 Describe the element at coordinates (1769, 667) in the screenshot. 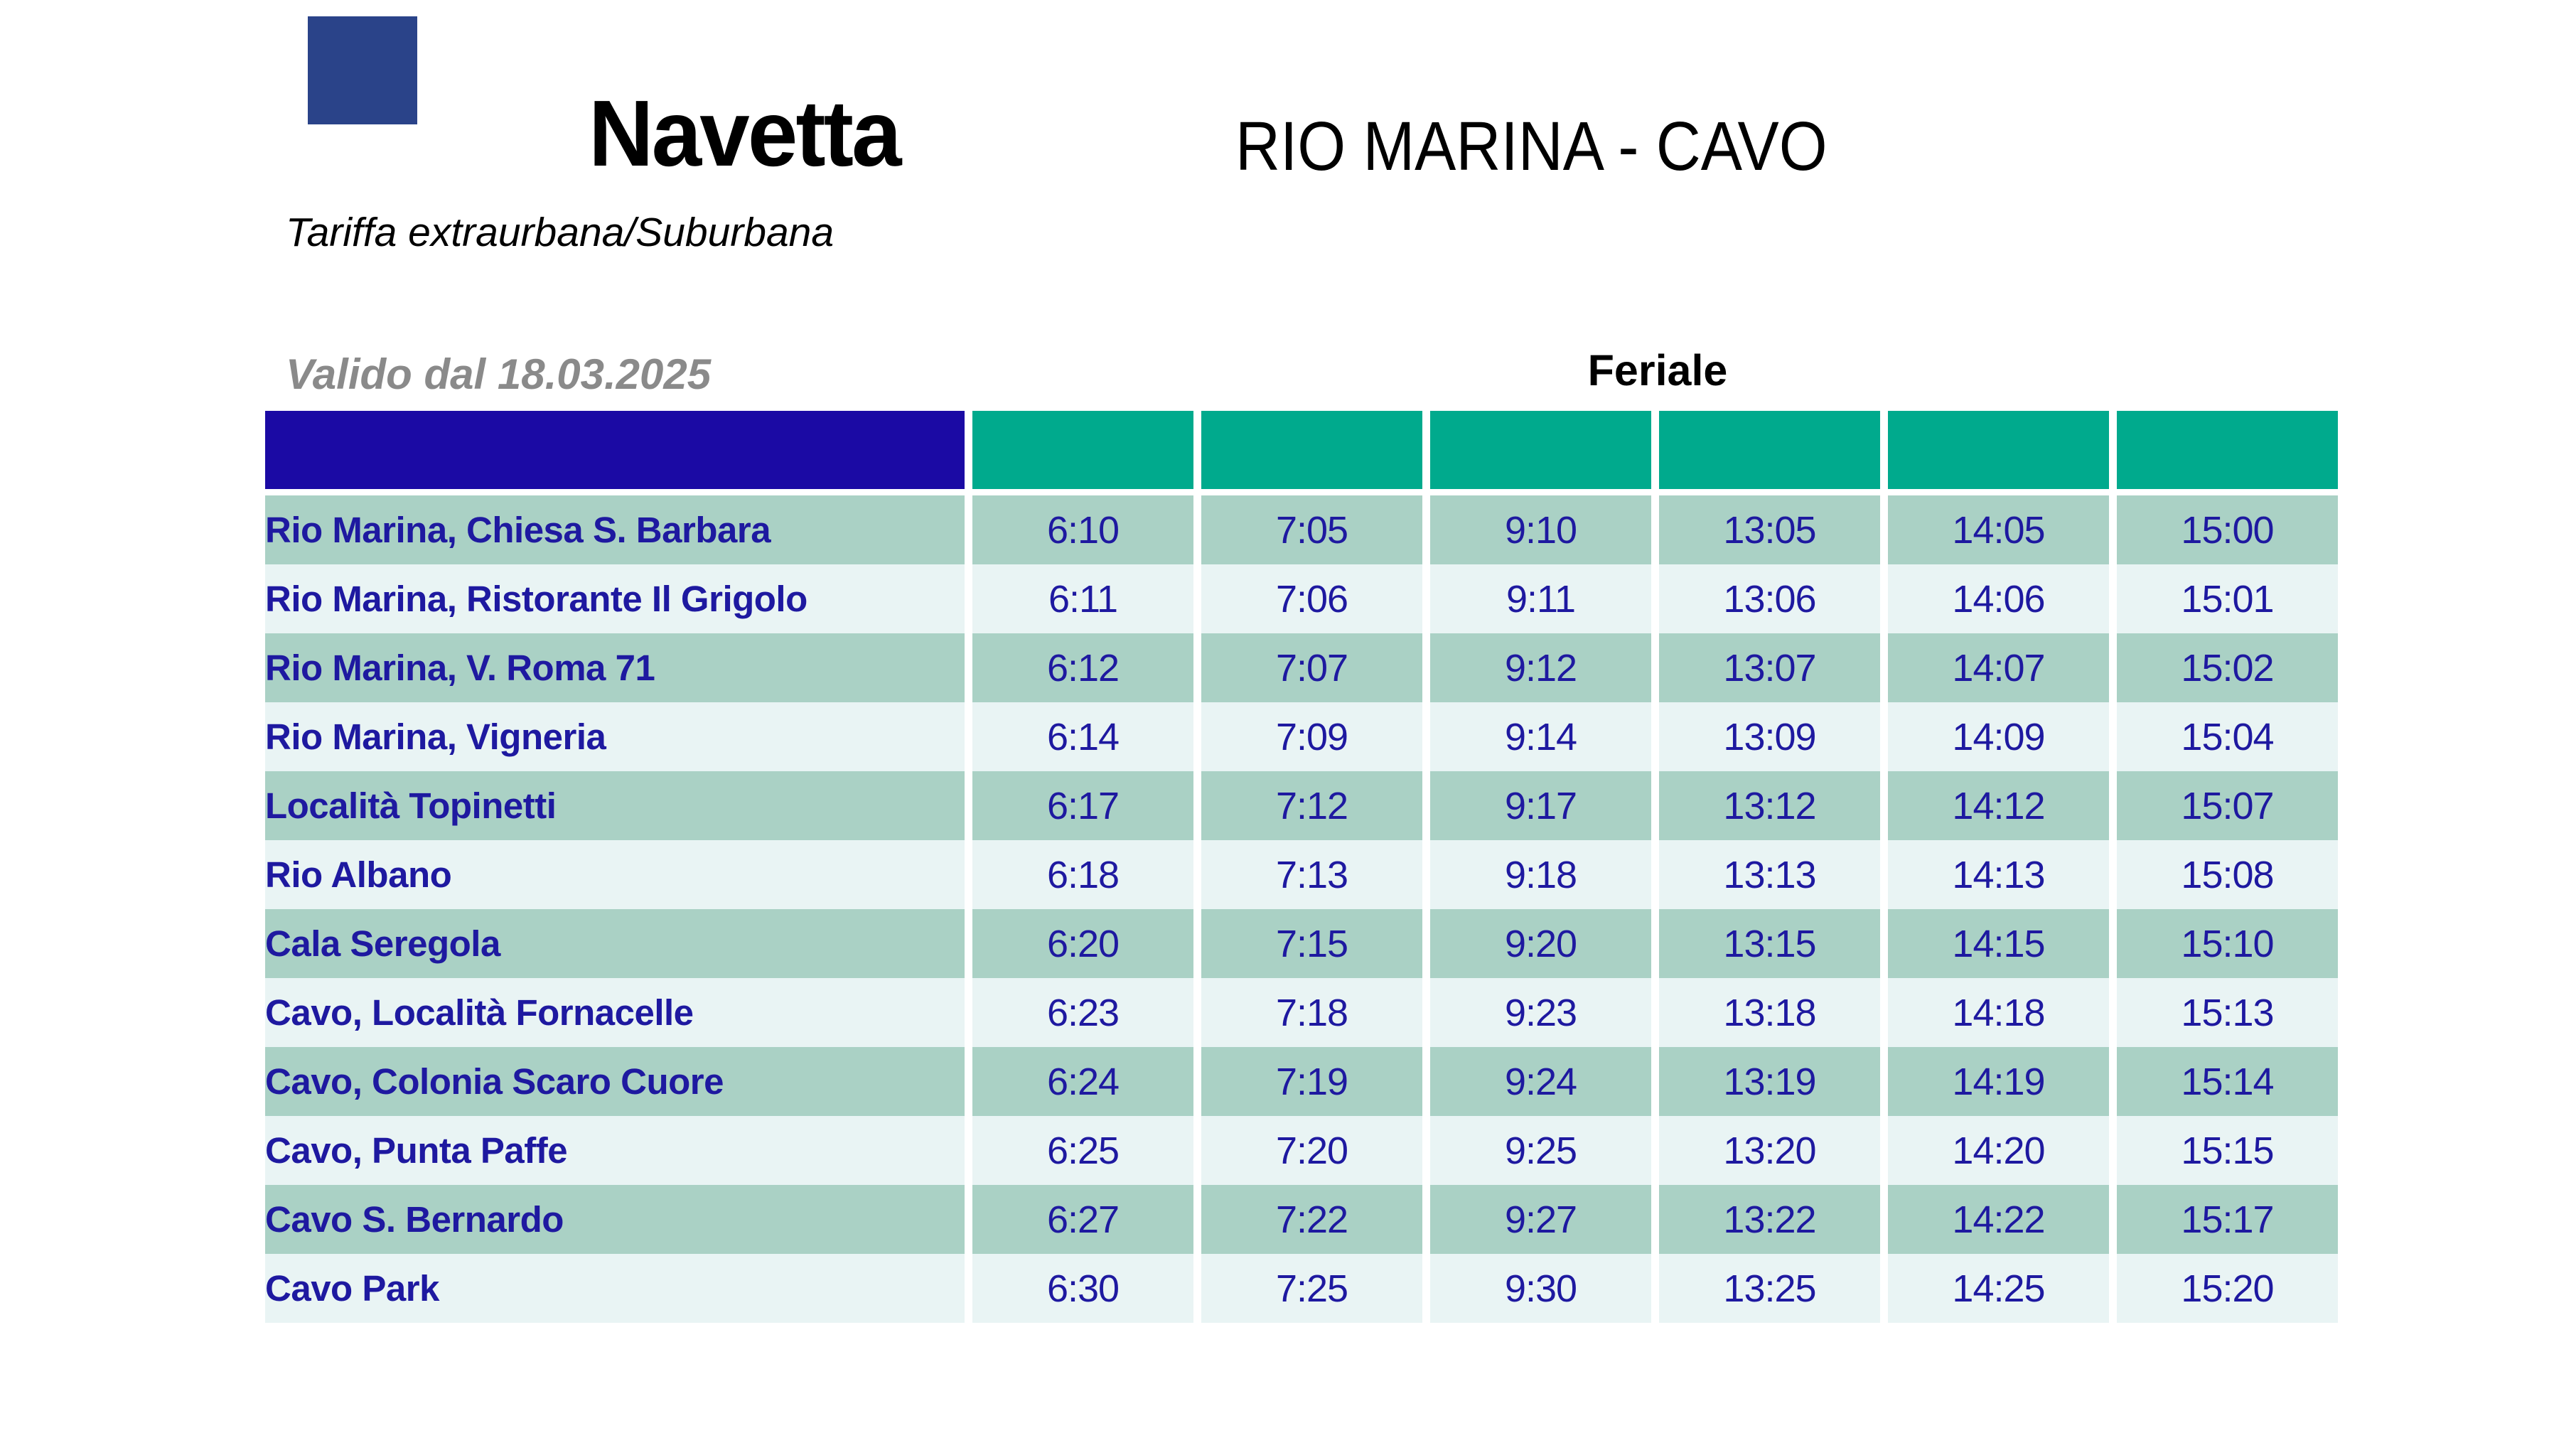

I see `time-cell: 13:07` at that location.